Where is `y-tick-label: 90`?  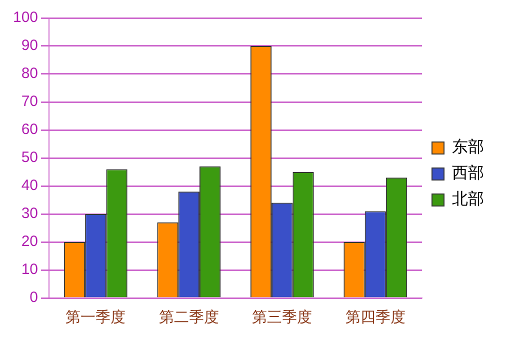 y-tick-label: 90 is located at coordinates (29, 45).